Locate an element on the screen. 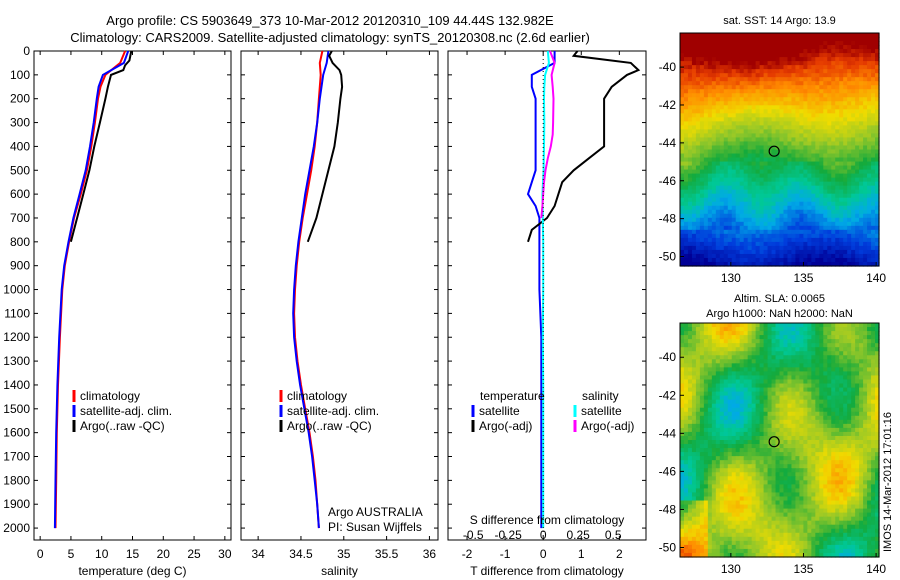  series-line-s-argo-adj- is located at coordinates (548, 134).